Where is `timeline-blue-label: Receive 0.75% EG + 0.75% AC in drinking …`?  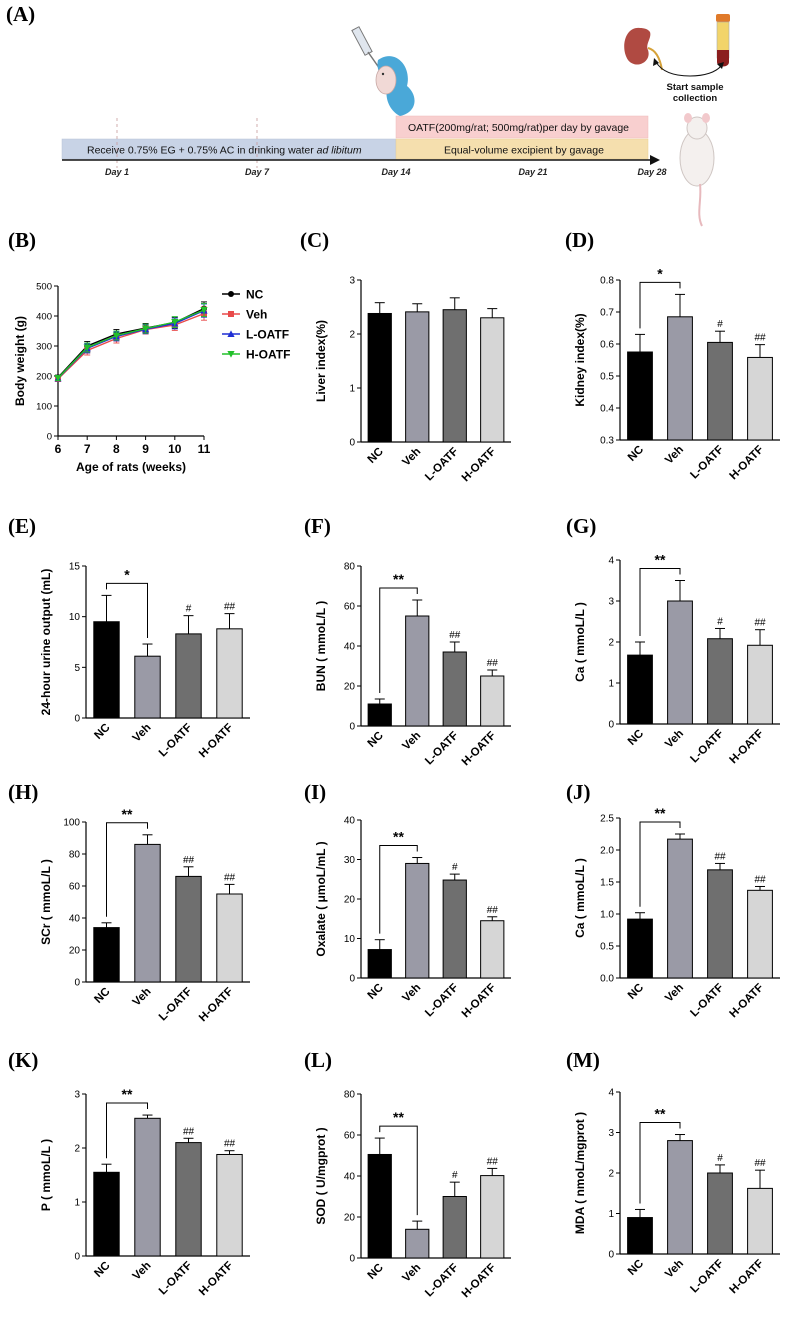
timeline-blue-label: Receive 0.75% EG + 0.75% AC in drinking … is located at coordinates (224, 151).